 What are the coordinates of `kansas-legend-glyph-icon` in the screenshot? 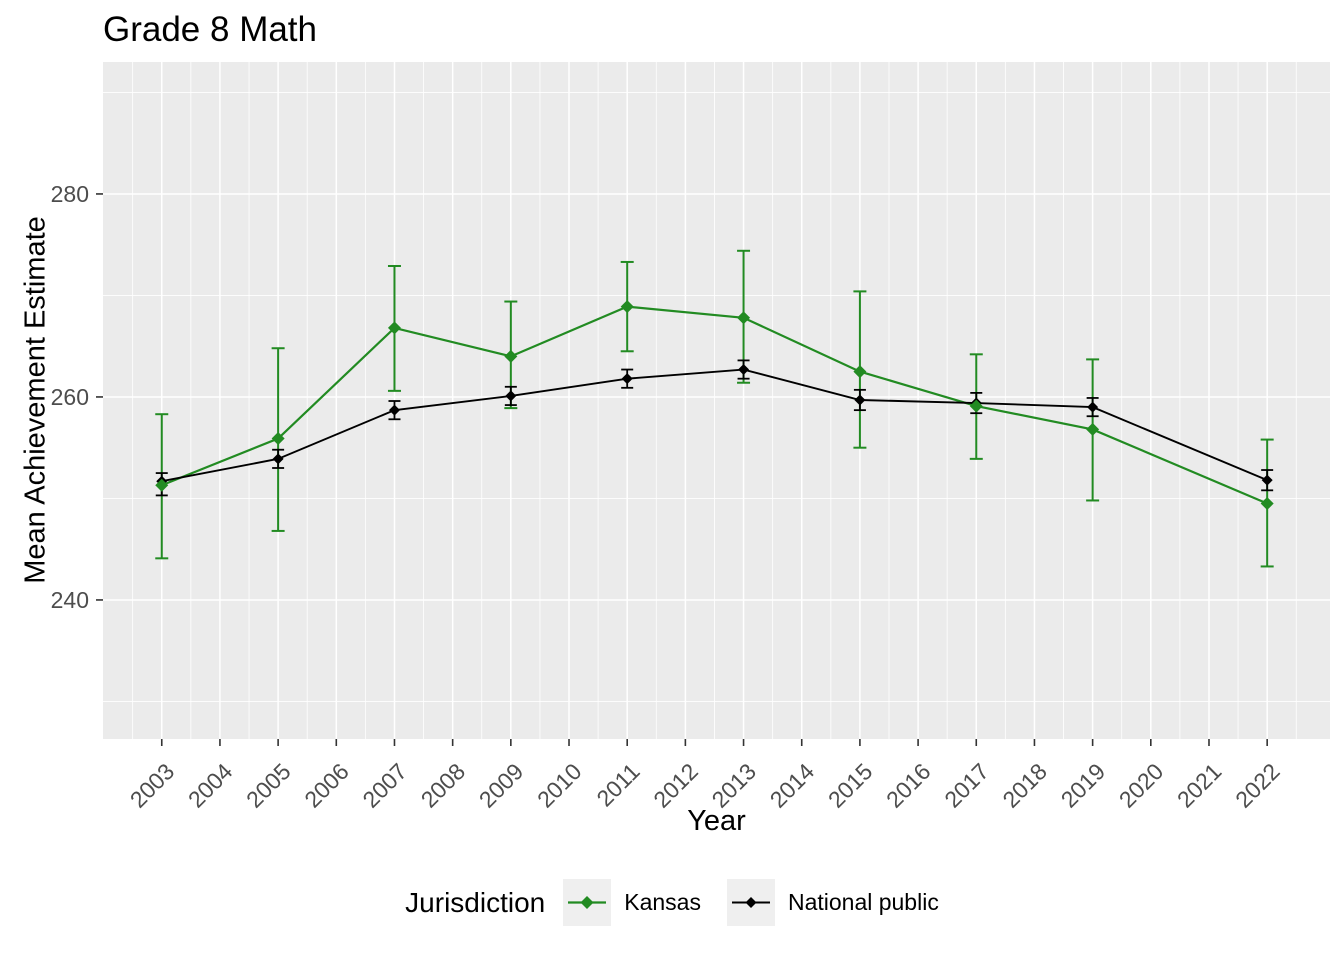 It's located at (587, 902).